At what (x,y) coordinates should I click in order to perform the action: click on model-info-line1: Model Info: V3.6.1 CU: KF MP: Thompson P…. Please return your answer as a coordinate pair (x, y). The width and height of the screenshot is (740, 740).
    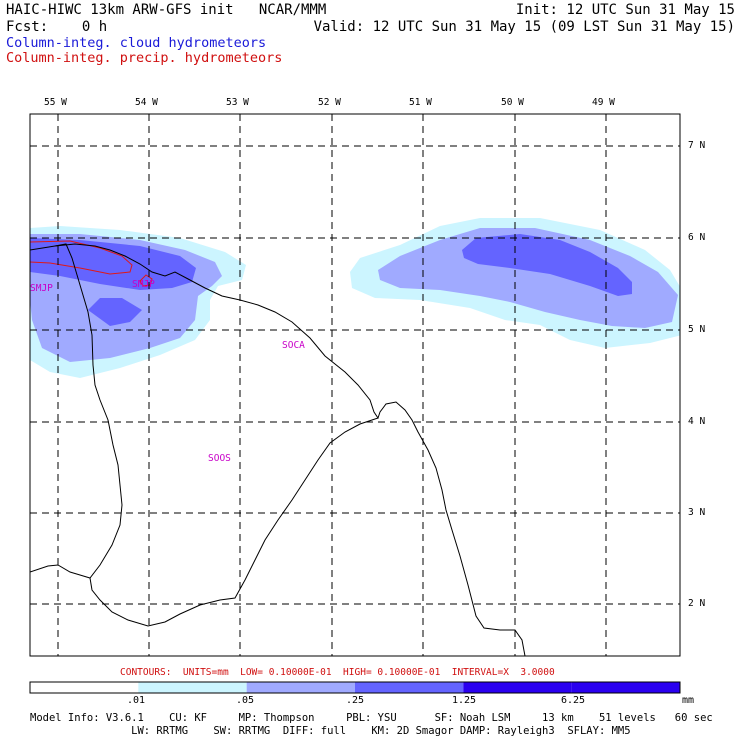
    Looking at the image, I should click on (371, 718).